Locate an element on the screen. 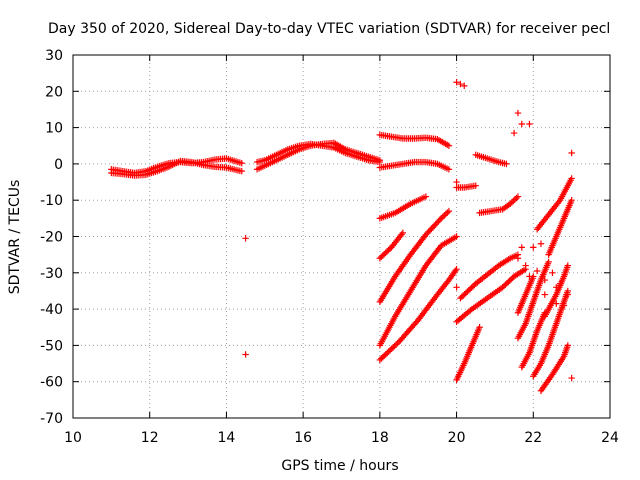  y-tick-label: -40 is located at coordinates (51, 310).